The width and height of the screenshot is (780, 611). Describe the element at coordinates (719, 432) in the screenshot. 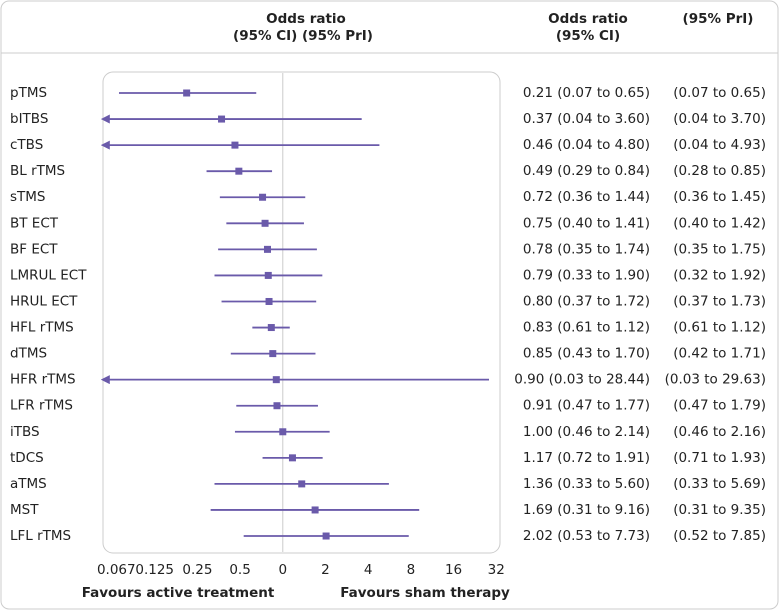

I see `pri-label: (0.46 to 2.16)` at that location.